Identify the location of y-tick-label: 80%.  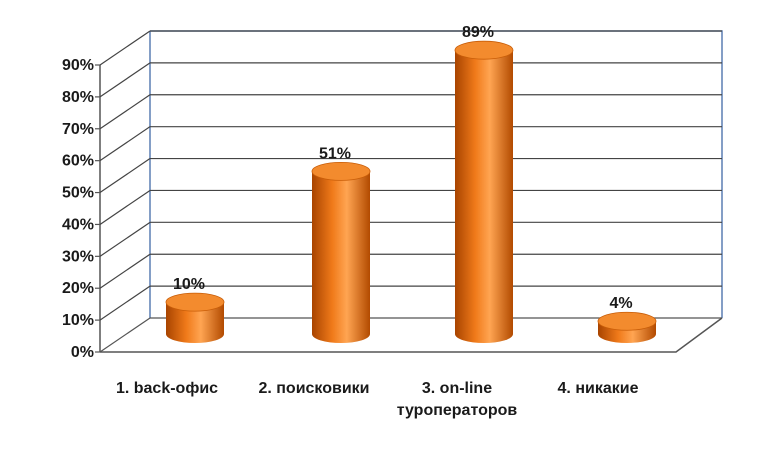
(78, 97).